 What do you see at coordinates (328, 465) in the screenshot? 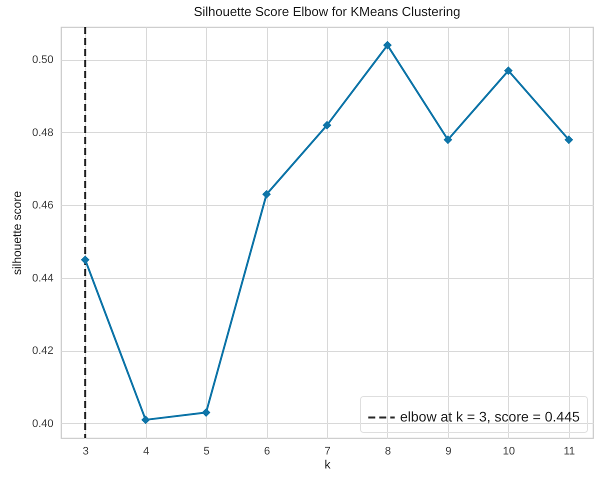
I see `x-axis-title: k` at bounding box center [328, 465].